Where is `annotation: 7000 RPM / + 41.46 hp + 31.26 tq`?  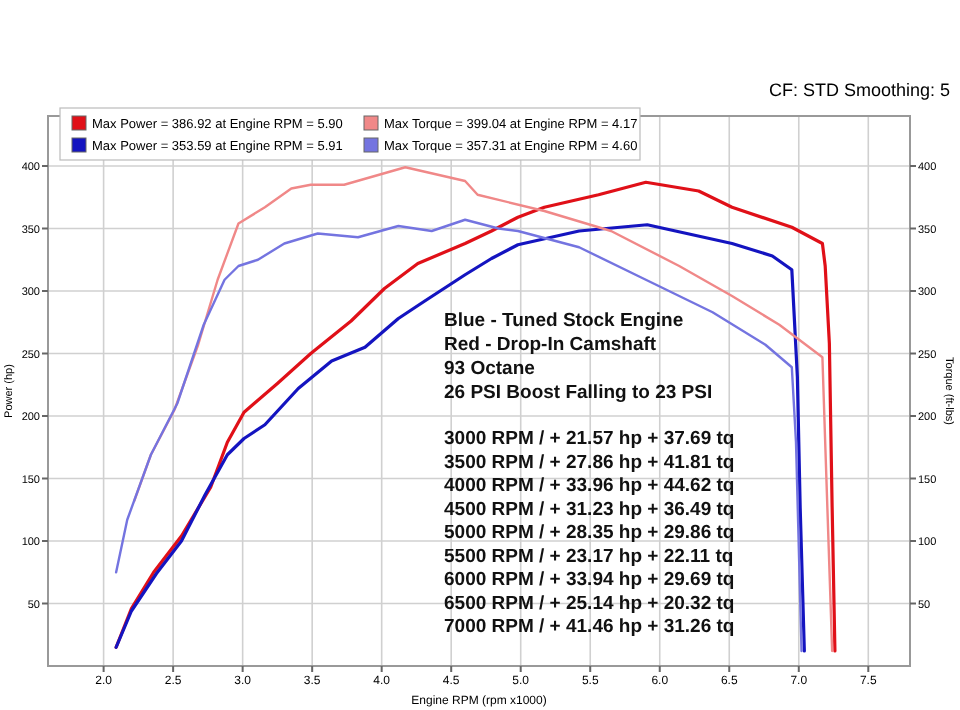 annotation: 7000 RPM / + 41.46 hp + 31.26 tq is located at coordinates (589, 627).